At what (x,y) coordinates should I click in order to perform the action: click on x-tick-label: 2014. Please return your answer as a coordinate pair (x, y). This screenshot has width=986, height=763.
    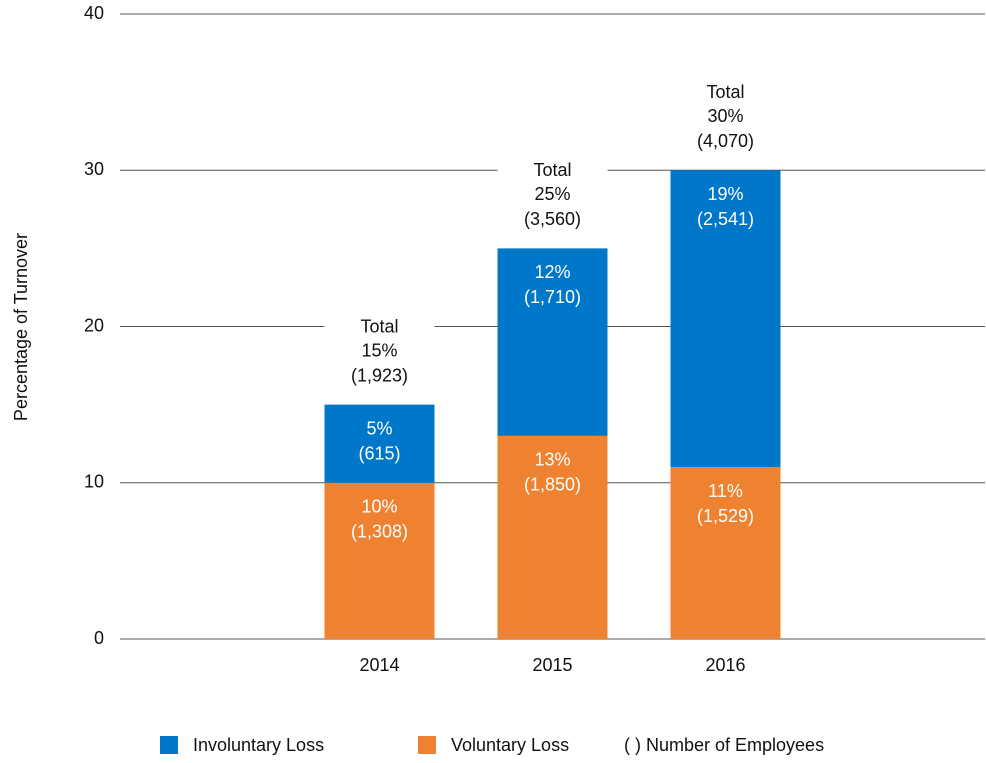
    Looking at the image, I should click on (379, 665).